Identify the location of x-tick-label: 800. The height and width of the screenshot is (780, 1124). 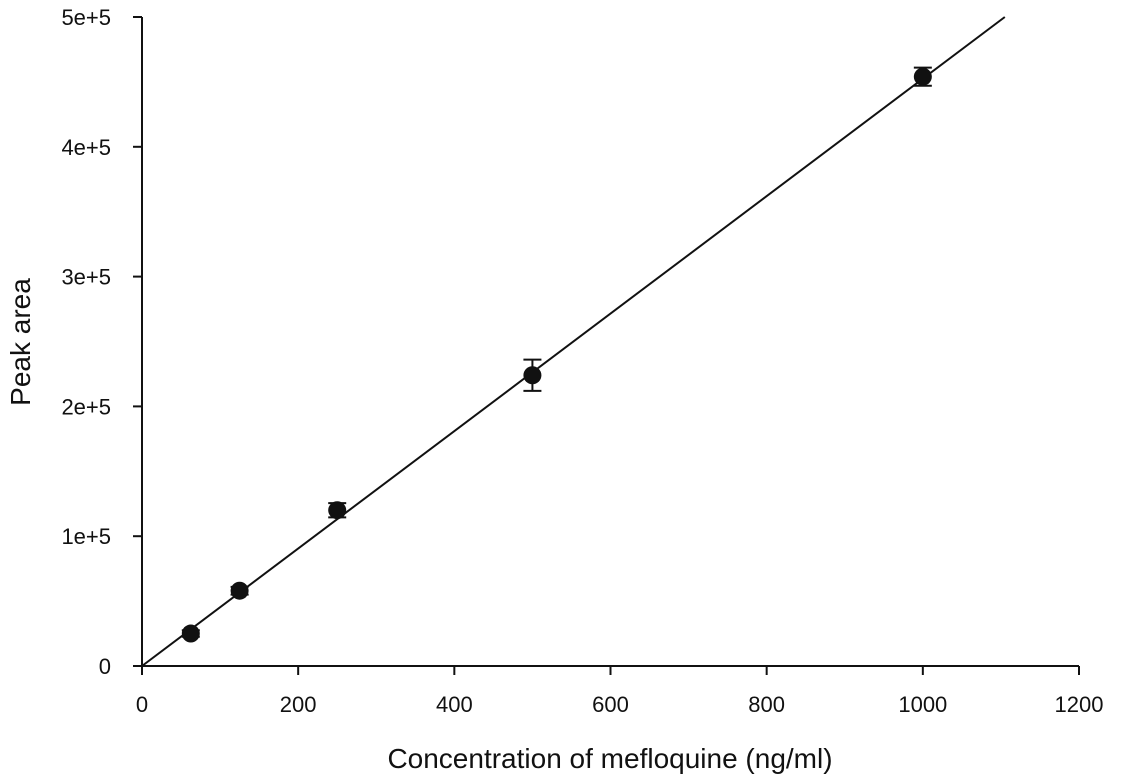
(766, 704).